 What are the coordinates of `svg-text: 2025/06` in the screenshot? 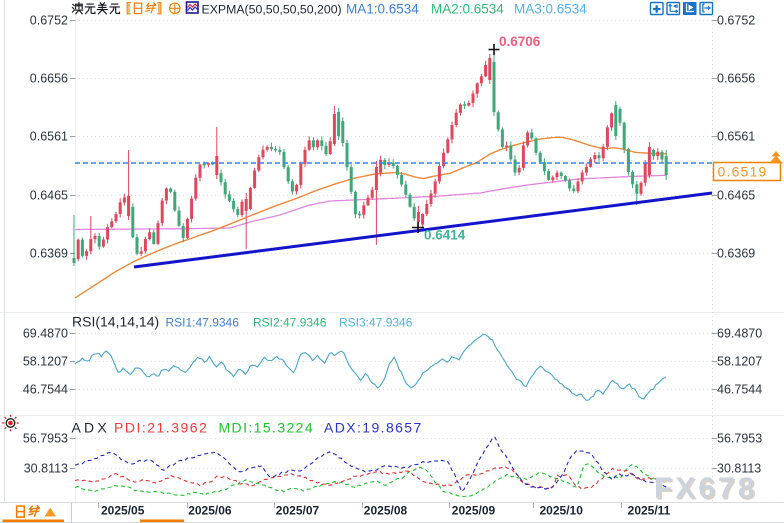 It's located at (210, 511).